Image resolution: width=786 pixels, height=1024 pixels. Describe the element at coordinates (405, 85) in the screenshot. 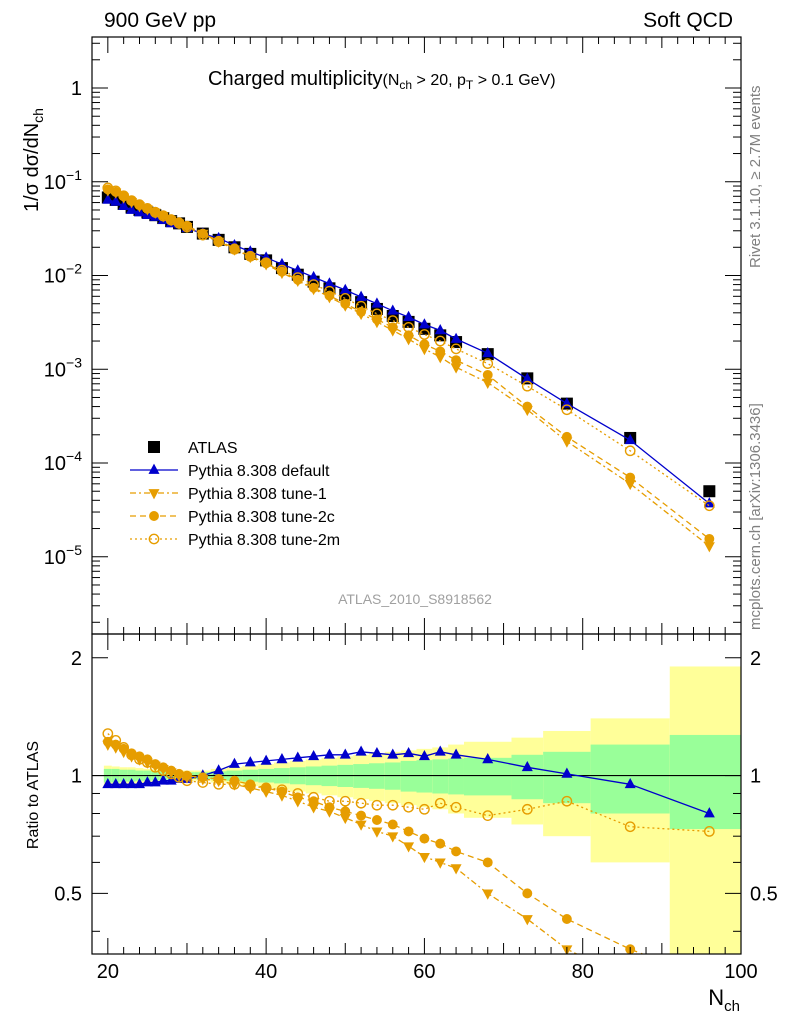

I see `chart-title-sub-ch: ch` at that location.